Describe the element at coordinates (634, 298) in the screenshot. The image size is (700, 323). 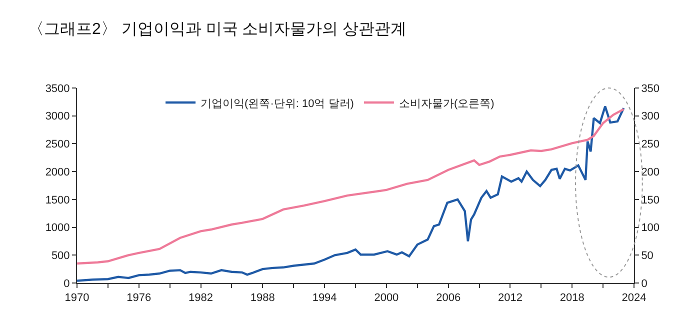
I see `x-tick-label: 2024` at that location.